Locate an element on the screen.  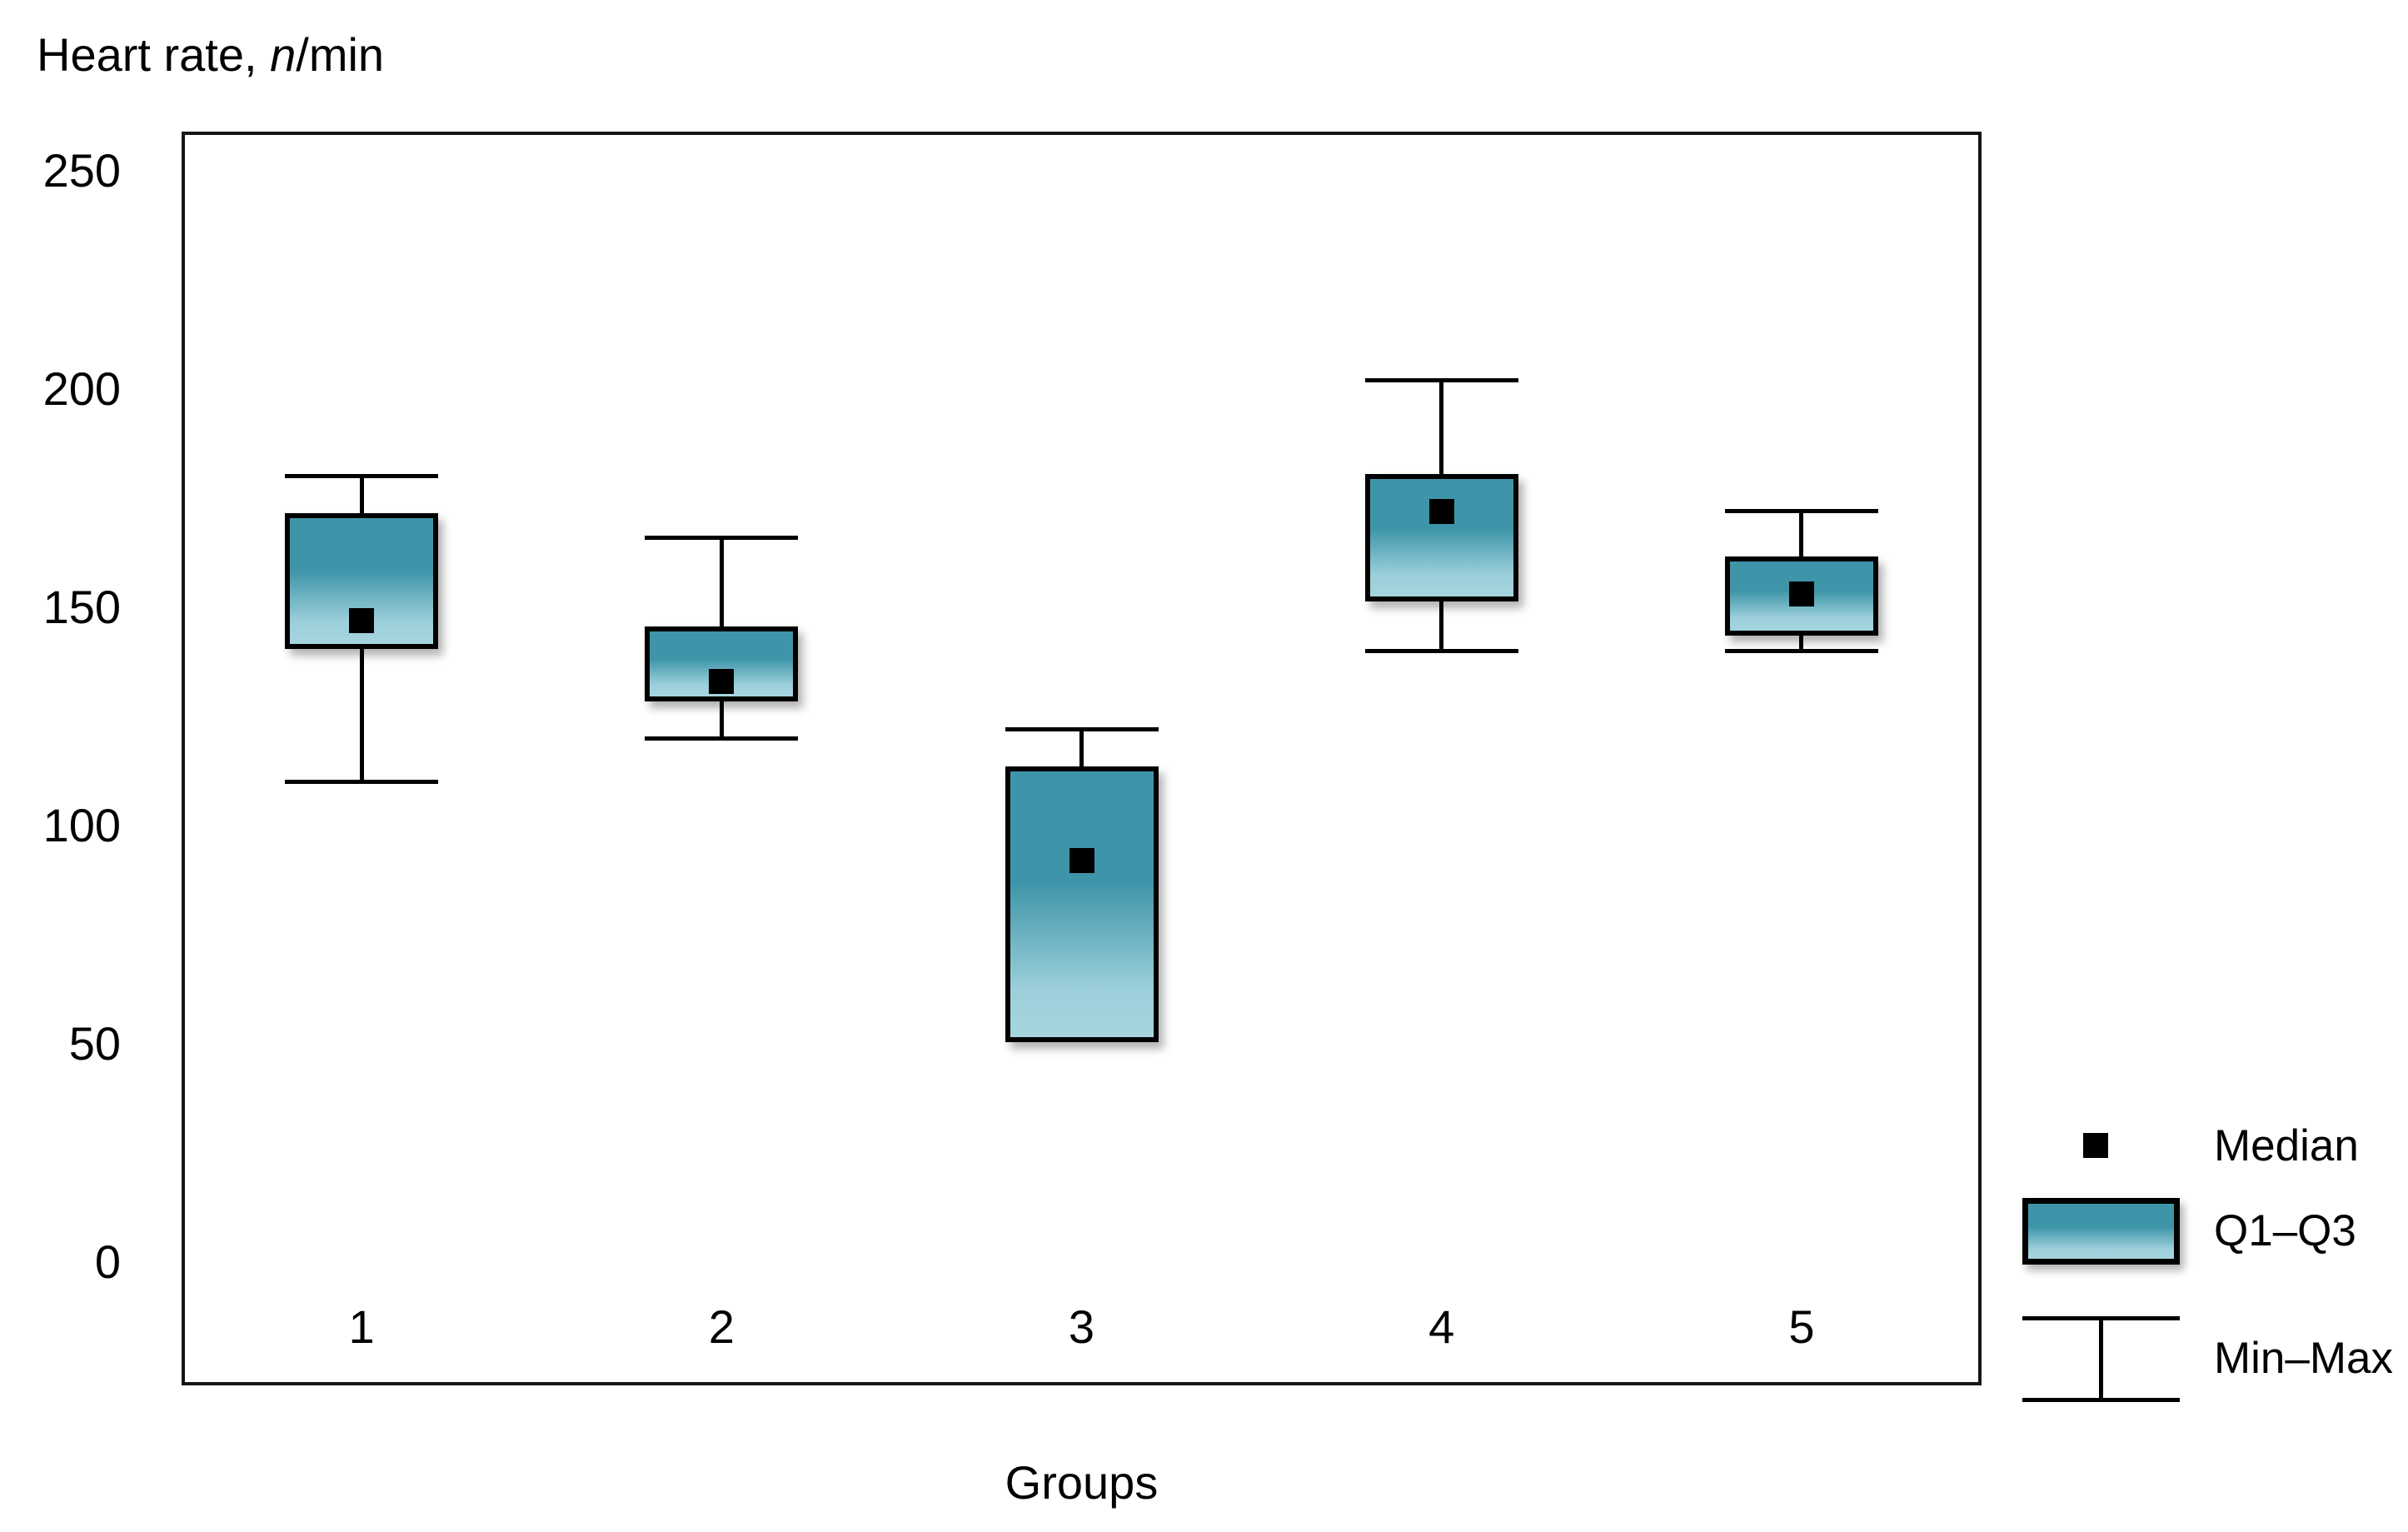
legend-q1-q3-swatch-icon is located at coordinates (2101, 1232).